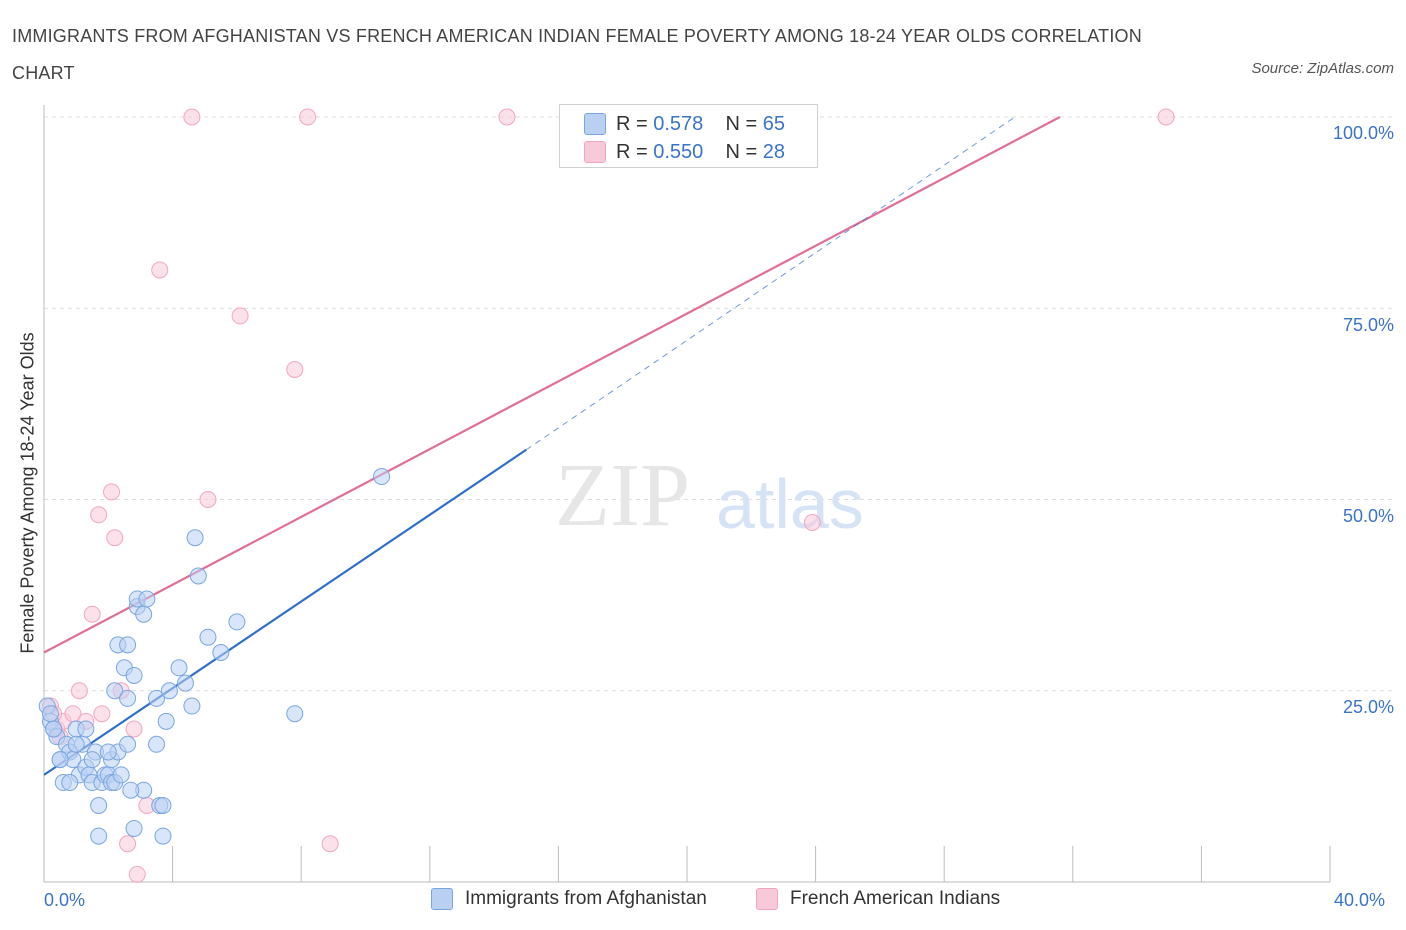 The height and width of the screenshot is (930, 1406). I want to click on legend-stats: R = 0.550 N = 28, so click(700, 152).